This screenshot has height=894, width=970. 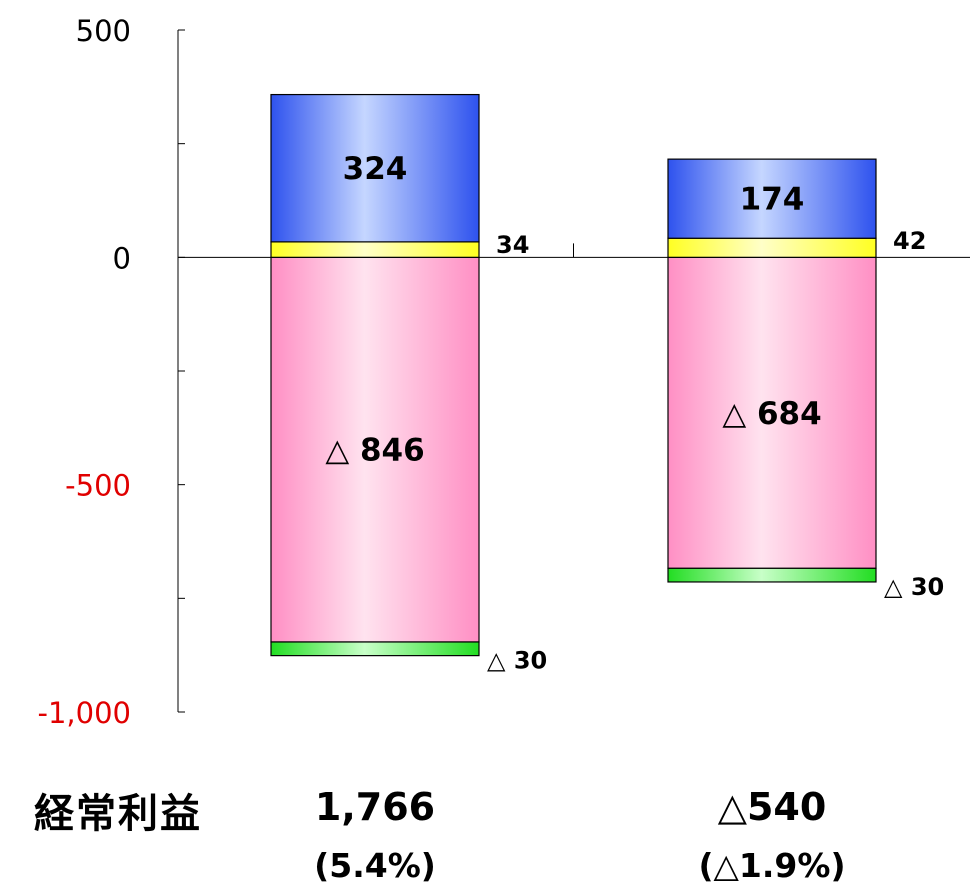 What do you see at coordinates (375, 807) in the screenshot?
I see `profit-value-1: 1,766` at bounding box center [375, 807].